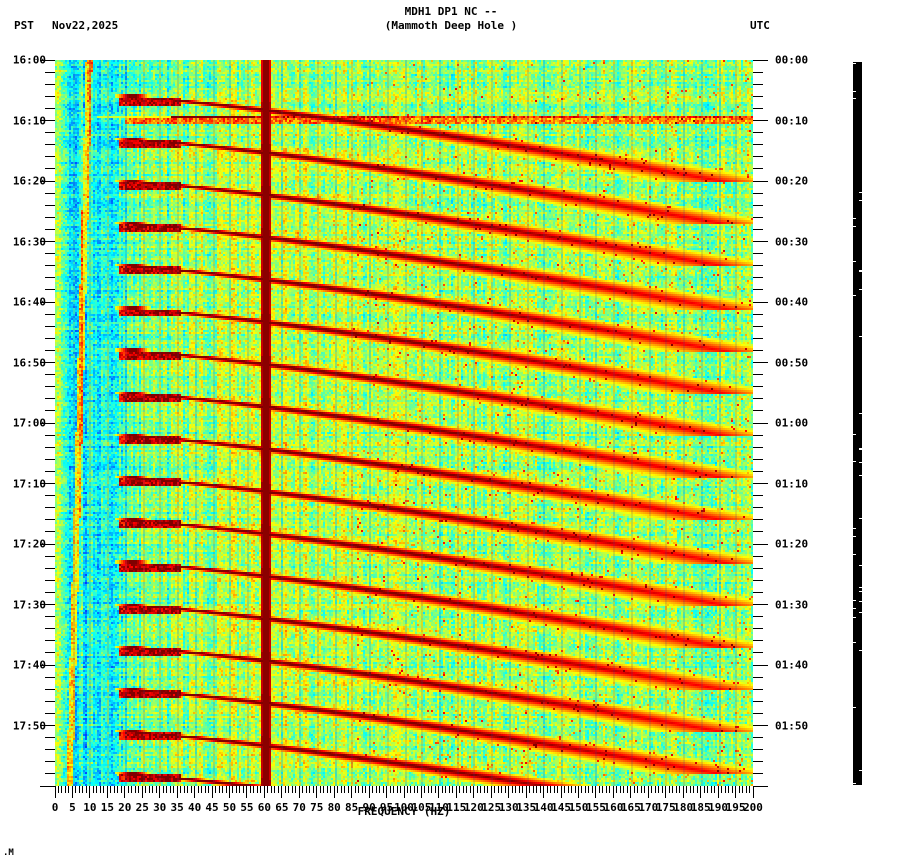 The width and height of the screenshot is (902, 864). I want to click on corner-mark: .M, so click(8, 853).